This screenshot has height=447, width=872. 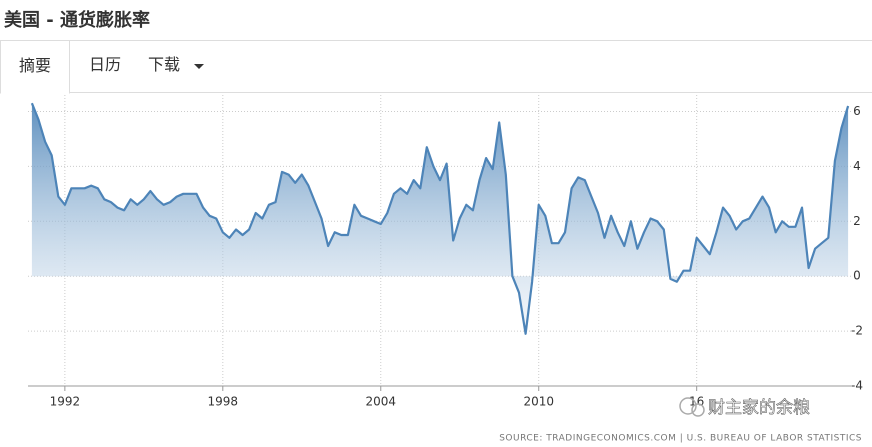 What do you see at coordinates (77, 20) in the screenshot?
I see `page-title: 美国 - 通货膨胀率` at bounding box center [77, 20].